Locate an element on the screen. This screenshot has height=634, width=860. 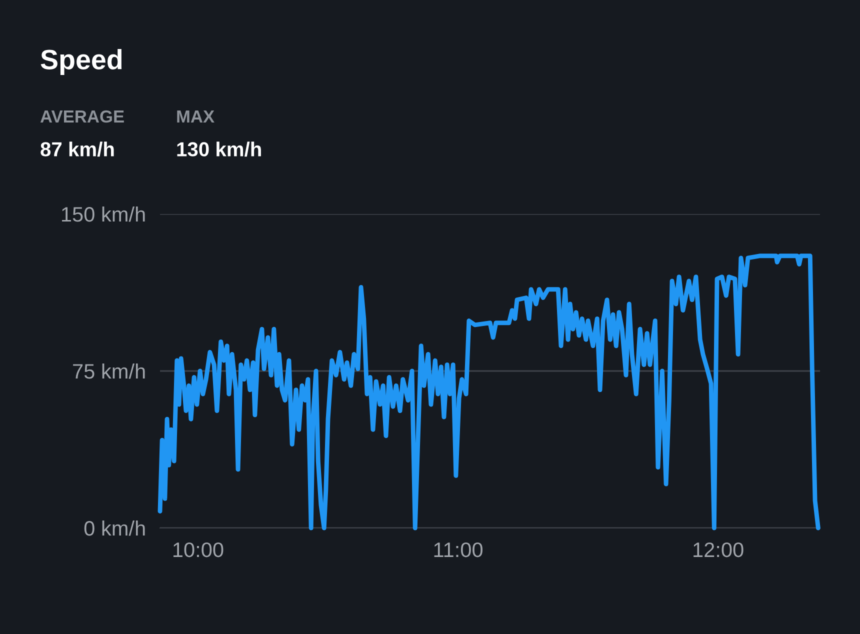
text: 130 km/h is located at coordinates (219, 149).